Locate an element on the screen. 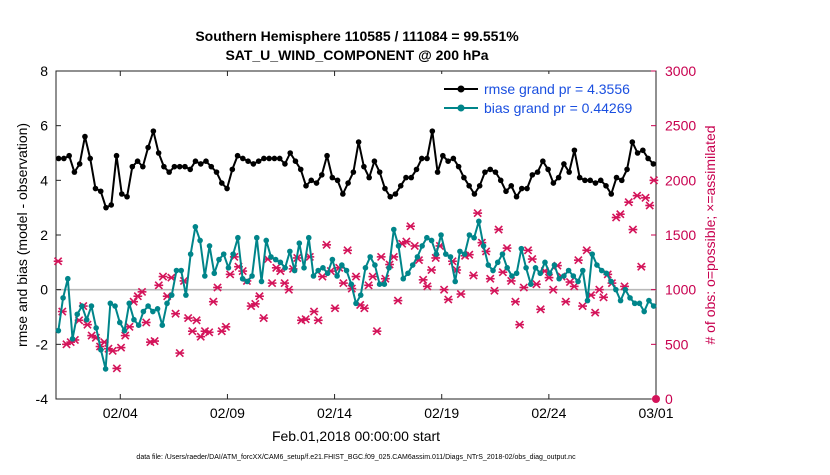 Image resolution: width=830 pixels, height=475 pixels. x-tick-label: 03/01 is located at coordinates (655, 413).